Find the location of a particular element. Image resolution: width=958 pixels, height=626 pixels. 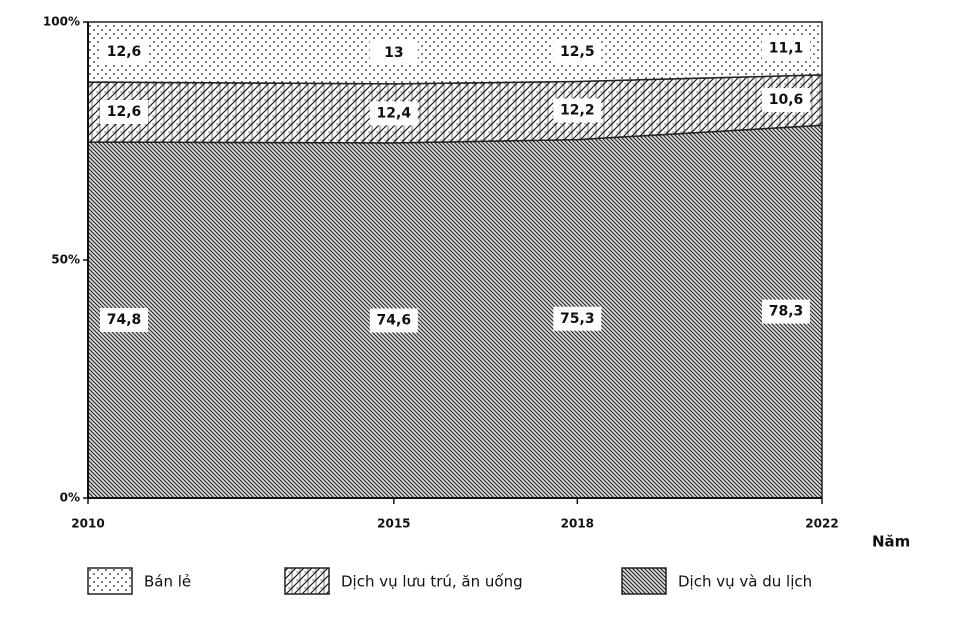

value-label: 12,5 is located at coordinates (577, 52).